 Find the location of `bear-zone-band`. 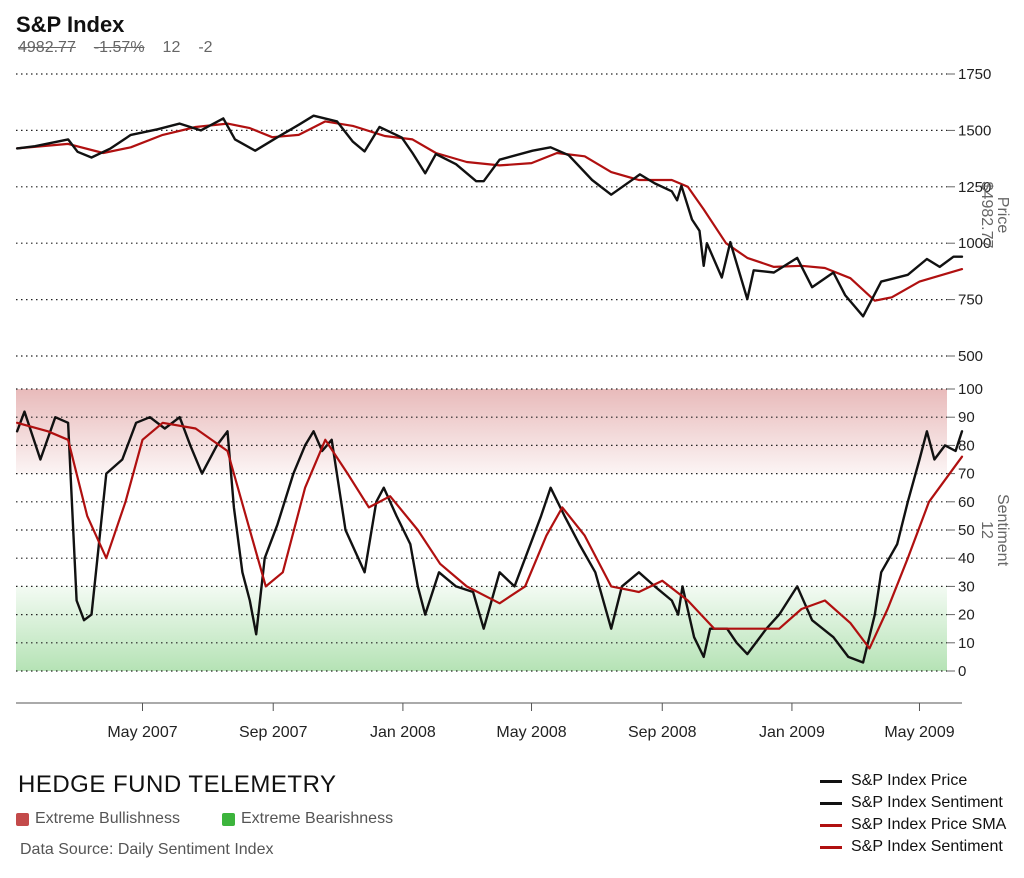

bear-zone-band is located at coordinates (481, 628).